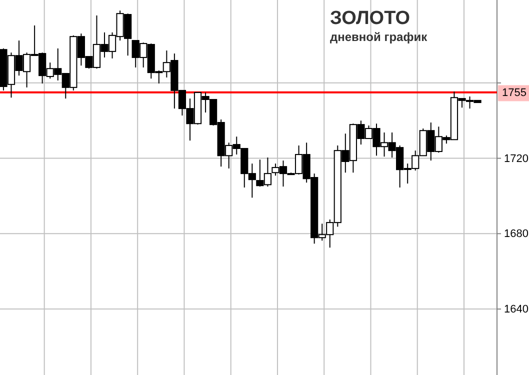  What do you see at coordinates (516, 158) in the screenshot?
I see `y-tick-label: 1720` at bounding box center [516, 158].